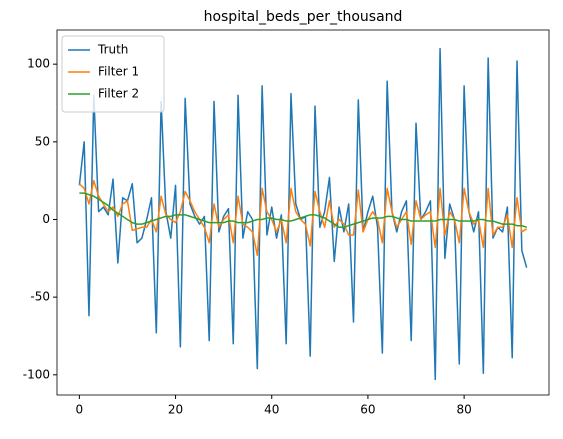  I want to click on legend-label: Filter 2, so click(118, 94).